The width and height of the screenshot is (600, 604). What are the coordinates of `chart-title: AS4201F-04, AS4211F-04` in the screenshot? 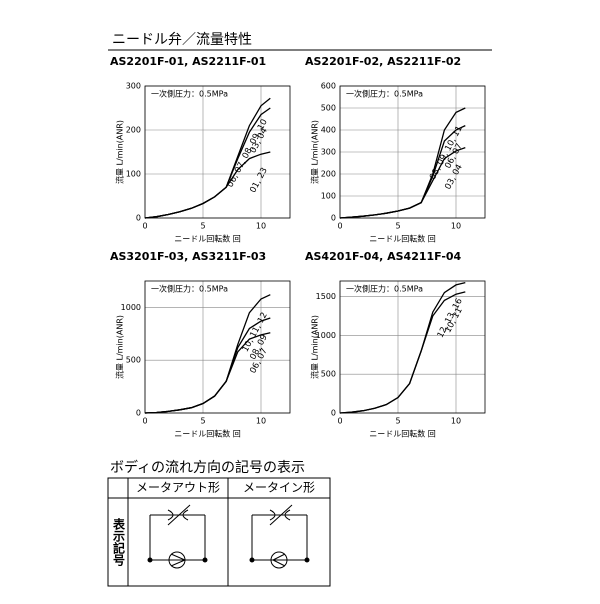 It's located at (383, 256).